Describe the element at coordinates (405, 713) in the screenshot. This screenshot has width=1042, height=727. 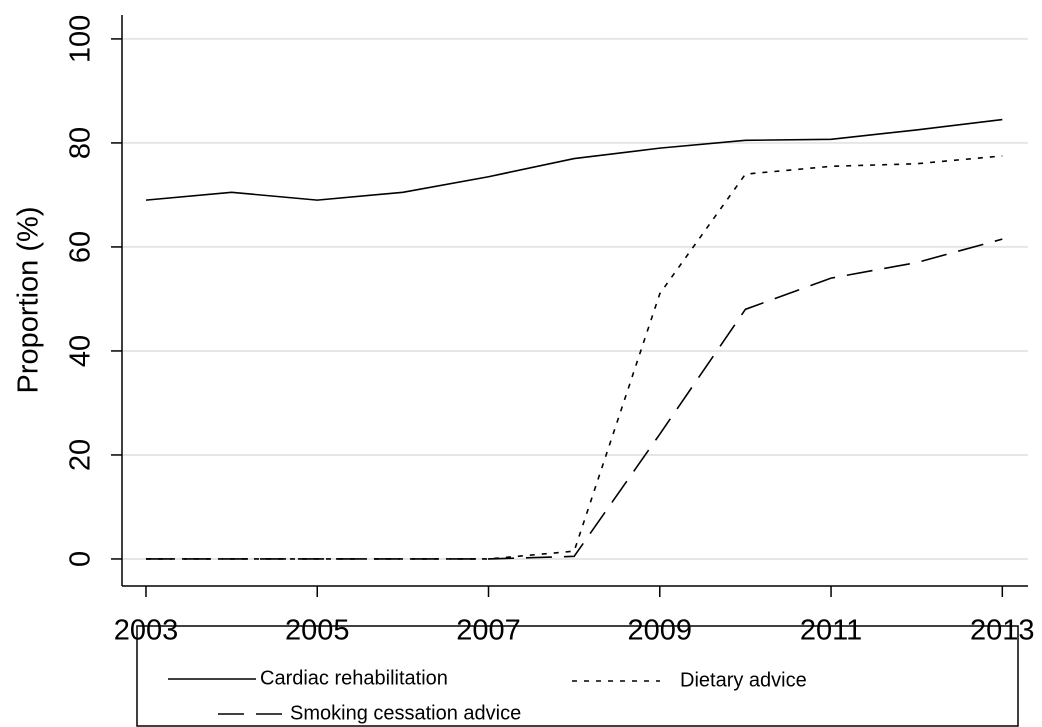
I see `legend-label: Smoking cessation advice` at that location.